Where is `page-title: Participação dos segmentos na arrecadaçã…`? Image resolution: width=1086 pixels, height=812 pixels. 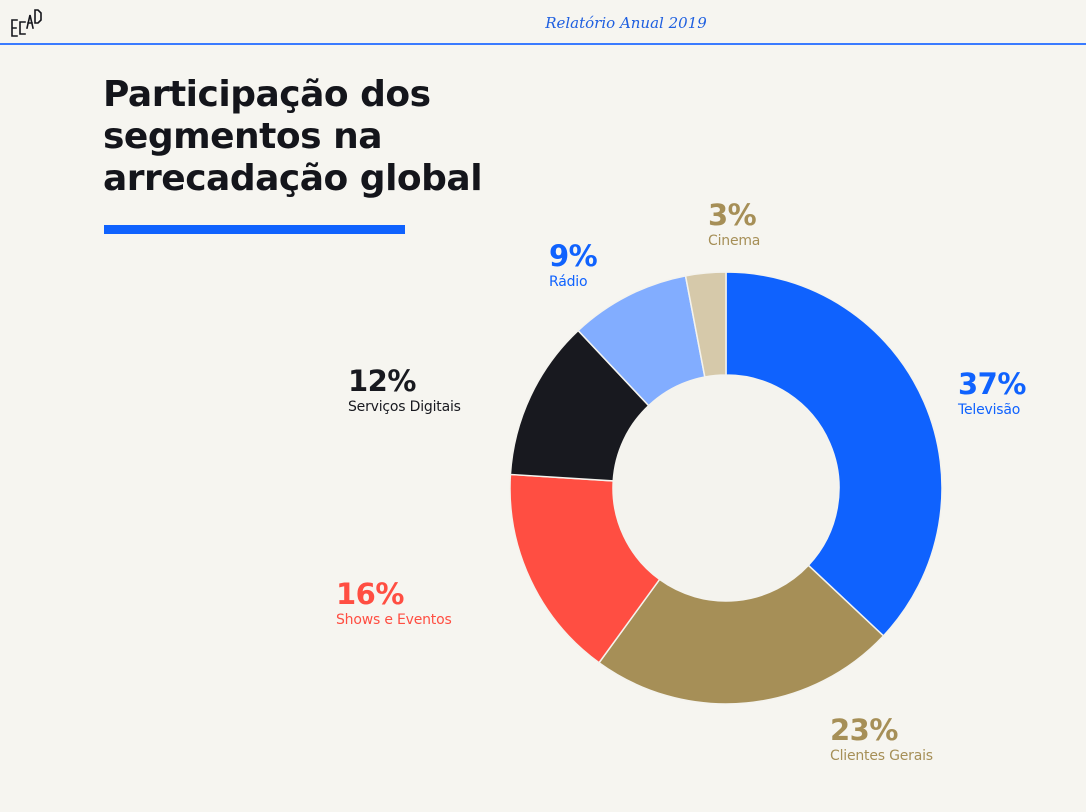 page-title: Participação dos segmentos na arrecadaçã… is located at coordinates (293, 136).